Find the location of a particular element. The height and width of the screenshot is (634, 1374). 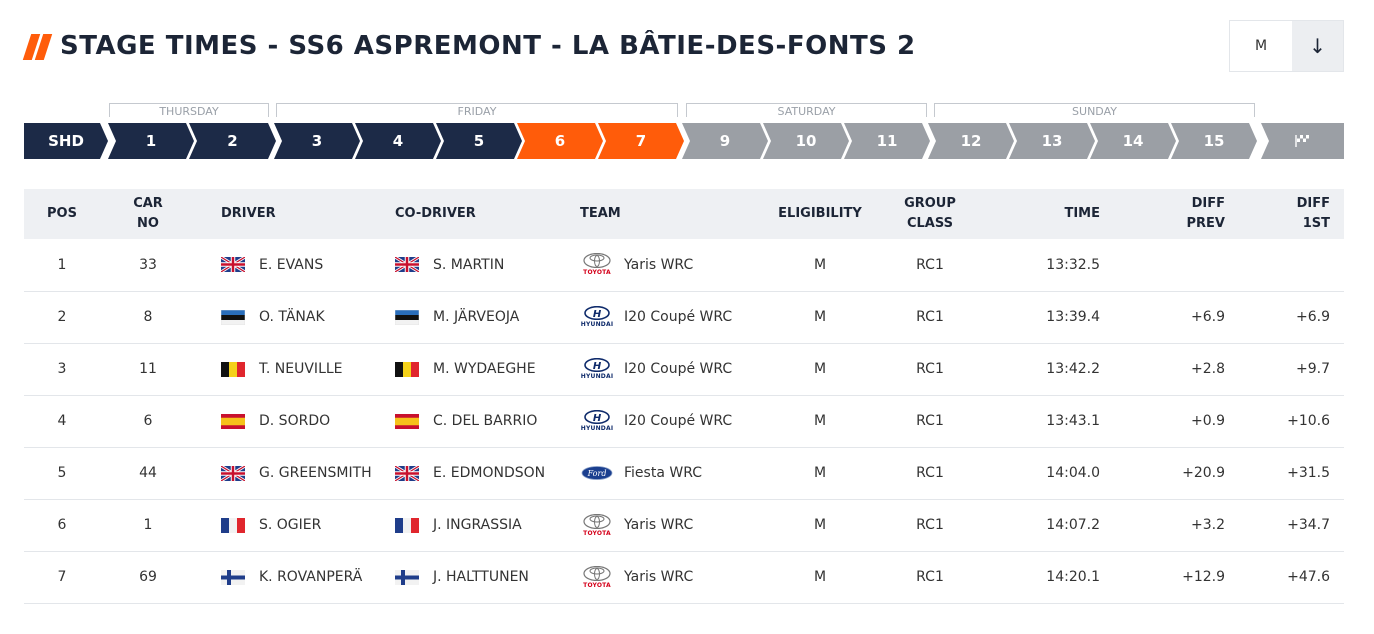

cell-diff-prev: +12.9 is located at coordinates (1203, 577).